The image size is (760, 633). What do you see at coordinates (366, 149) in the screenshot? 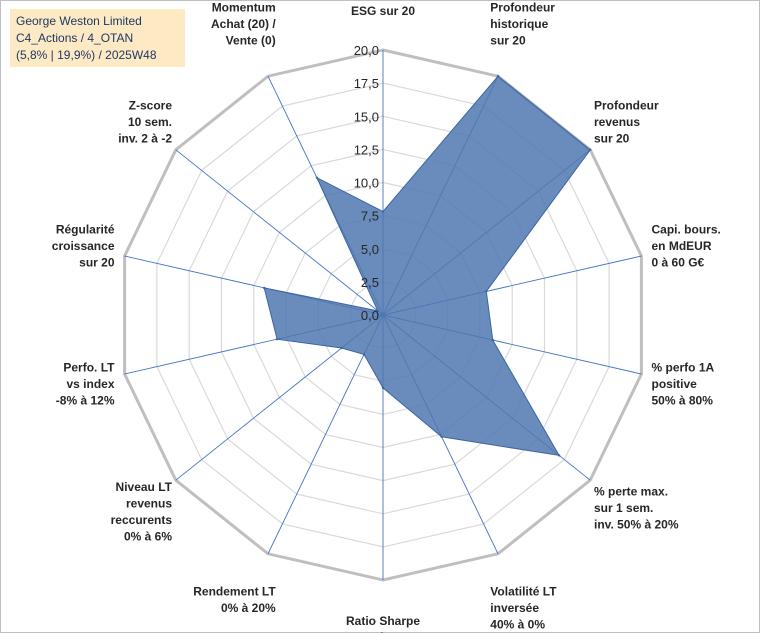
I see `tick-label: 12,5` at bounding box center [366, 149].